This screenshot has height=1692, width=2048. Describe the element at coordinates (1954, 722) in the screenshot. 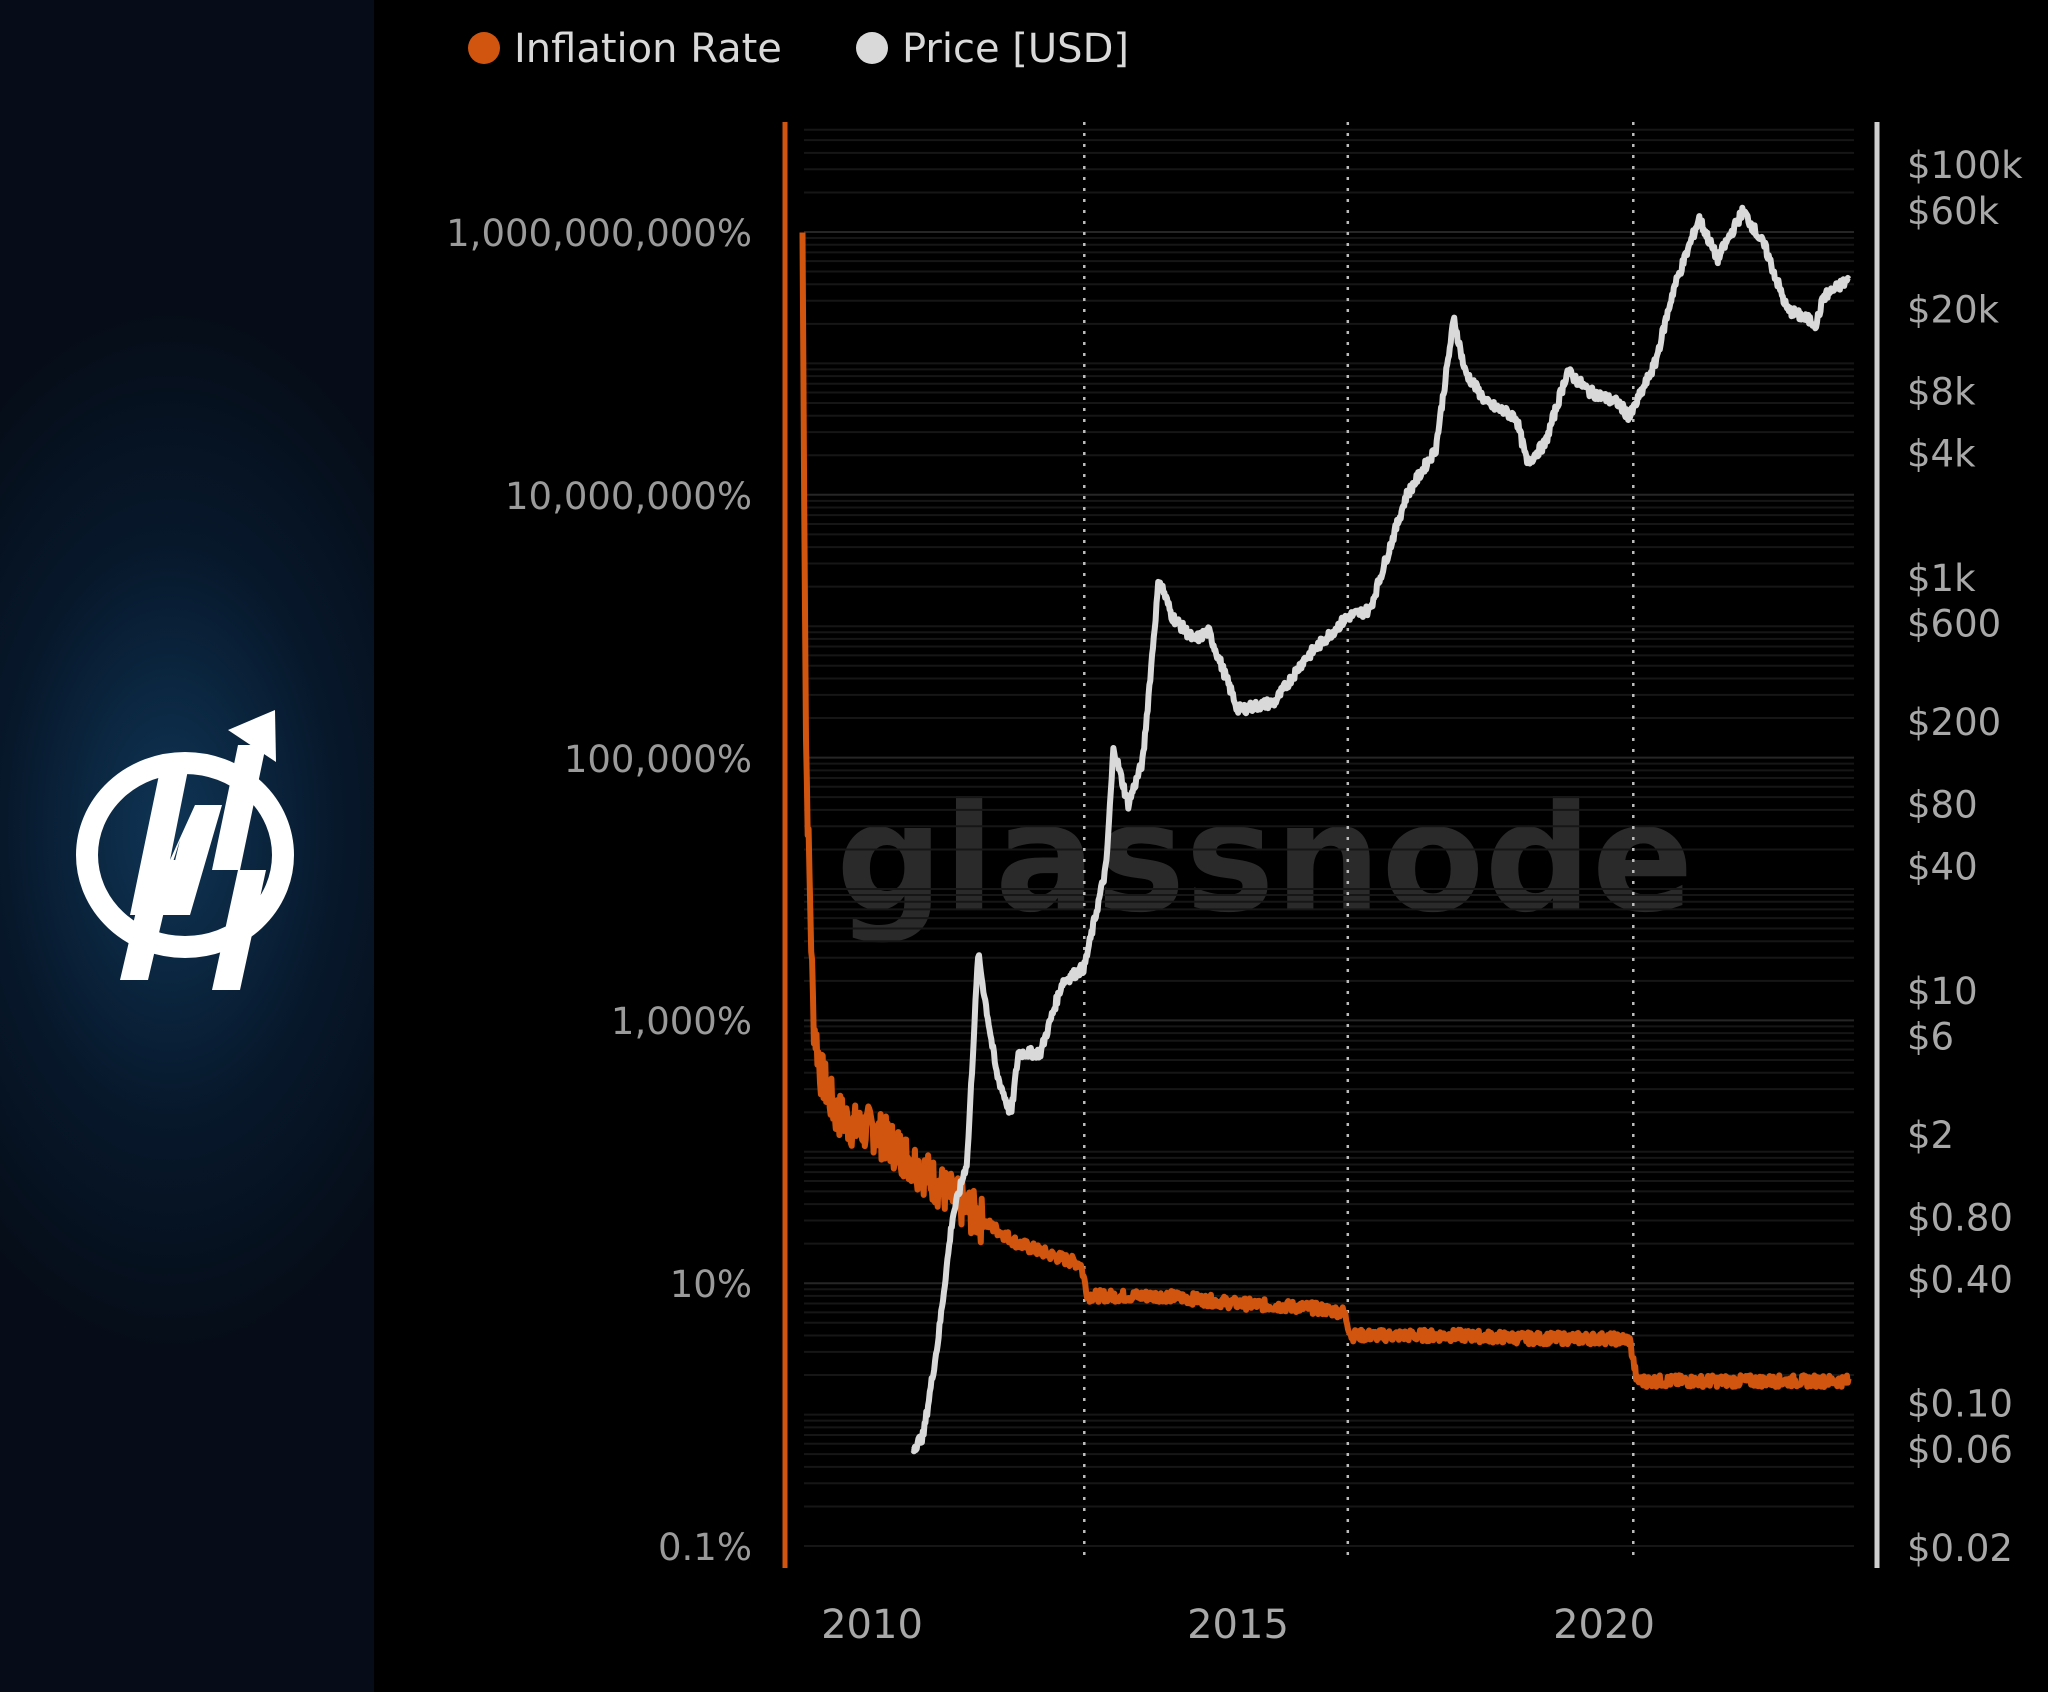

I see `ytick-right-label: $200` at that location.